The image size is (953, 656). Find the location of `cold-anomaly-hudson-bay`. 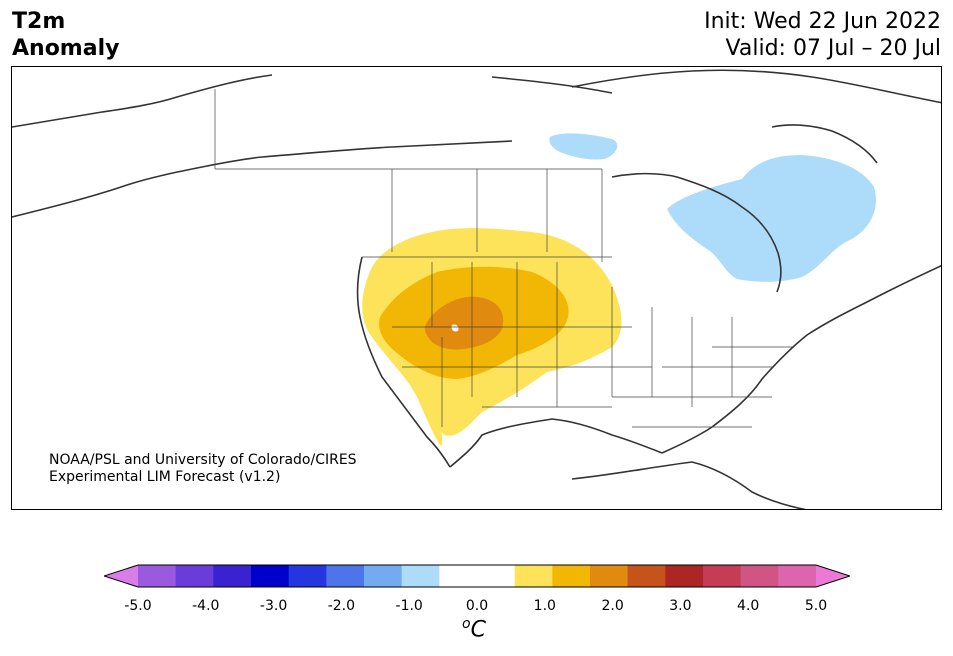

cold-anomaly-hudson-bay is located at coordinates (771, 218).